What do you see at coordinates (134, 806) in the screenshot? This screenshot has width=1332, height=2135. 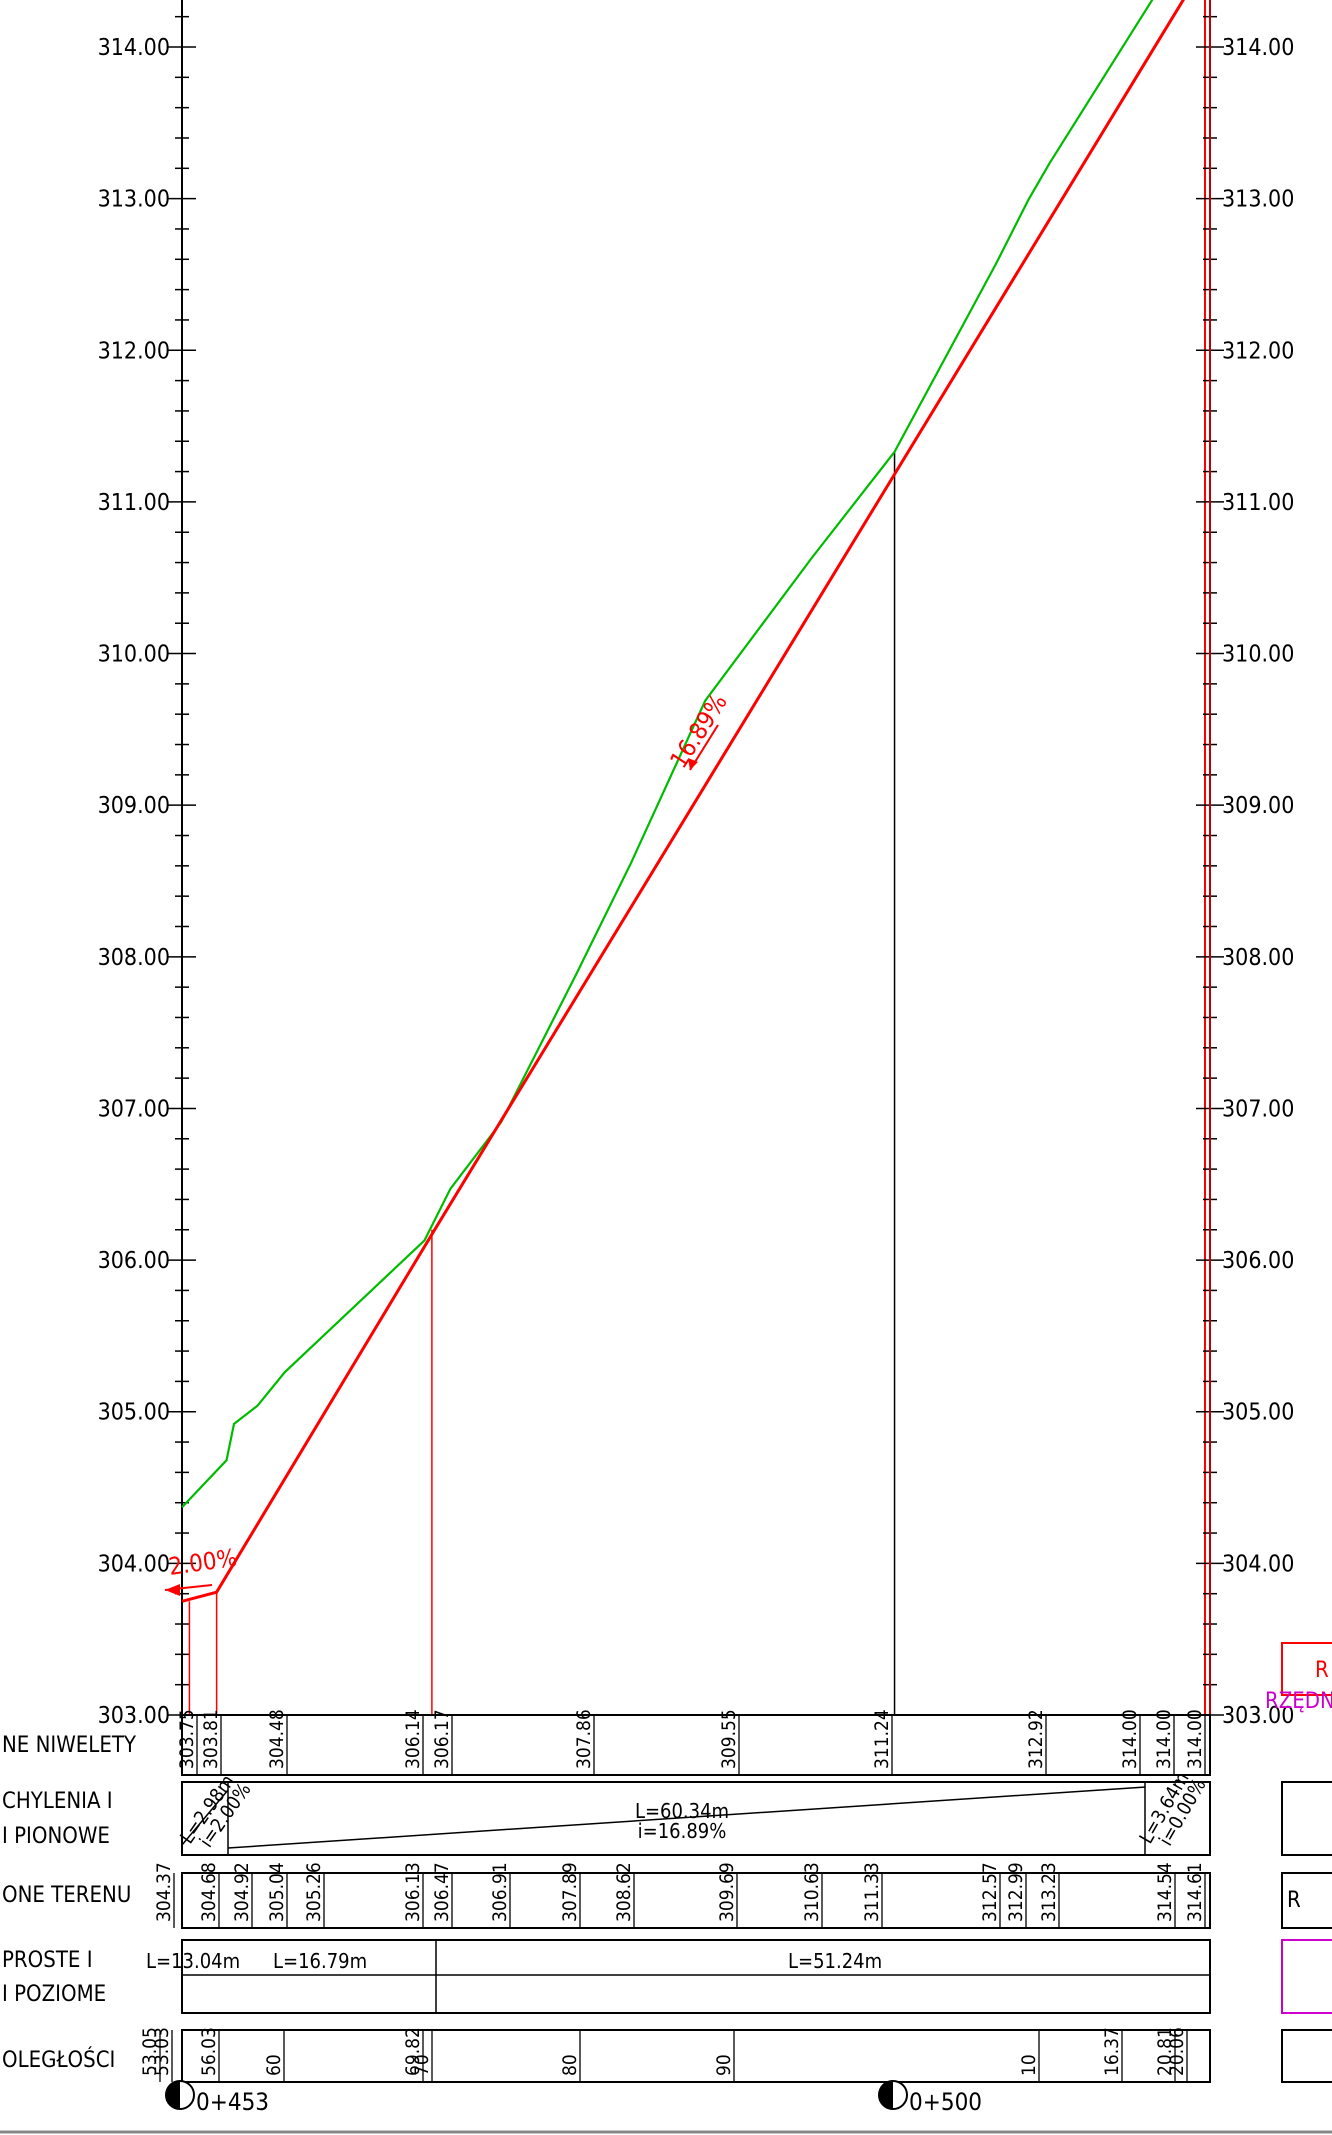 I see `left-axis-label: 309.00` at bounding box center [134, 806].